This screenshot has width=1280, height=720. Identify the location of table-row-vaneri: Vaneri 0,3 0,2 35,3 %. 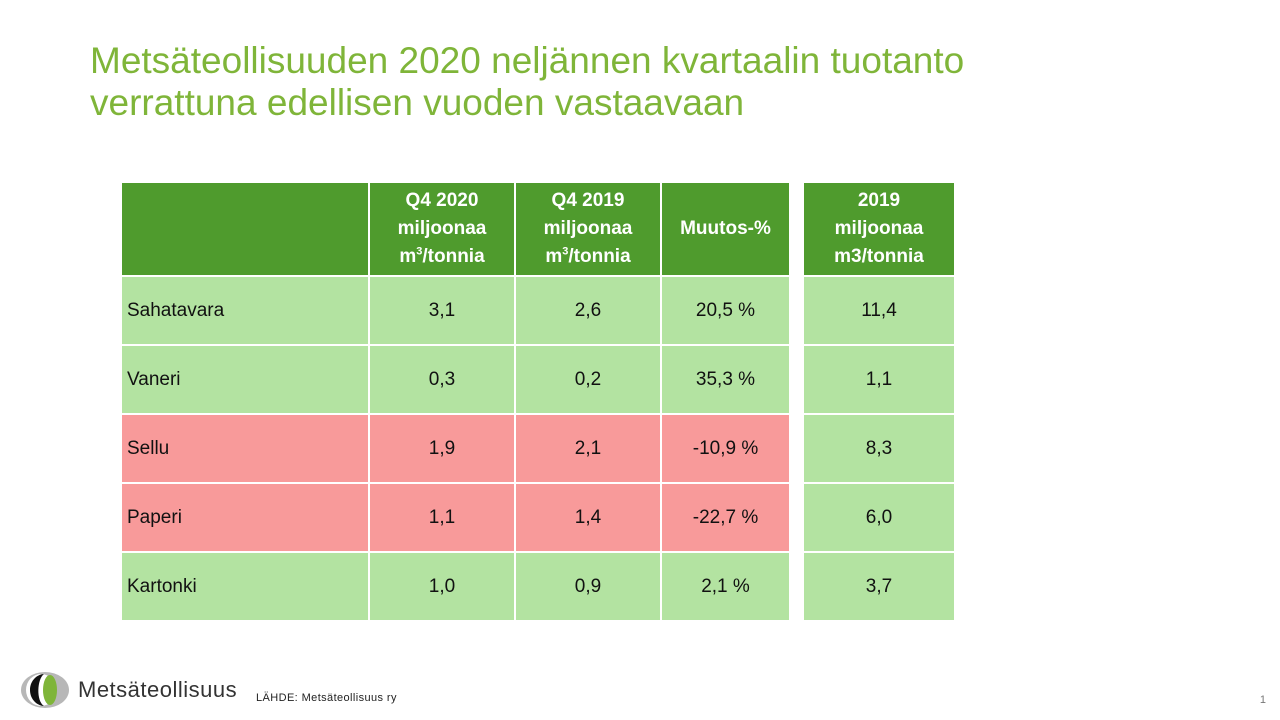
(455, 379).